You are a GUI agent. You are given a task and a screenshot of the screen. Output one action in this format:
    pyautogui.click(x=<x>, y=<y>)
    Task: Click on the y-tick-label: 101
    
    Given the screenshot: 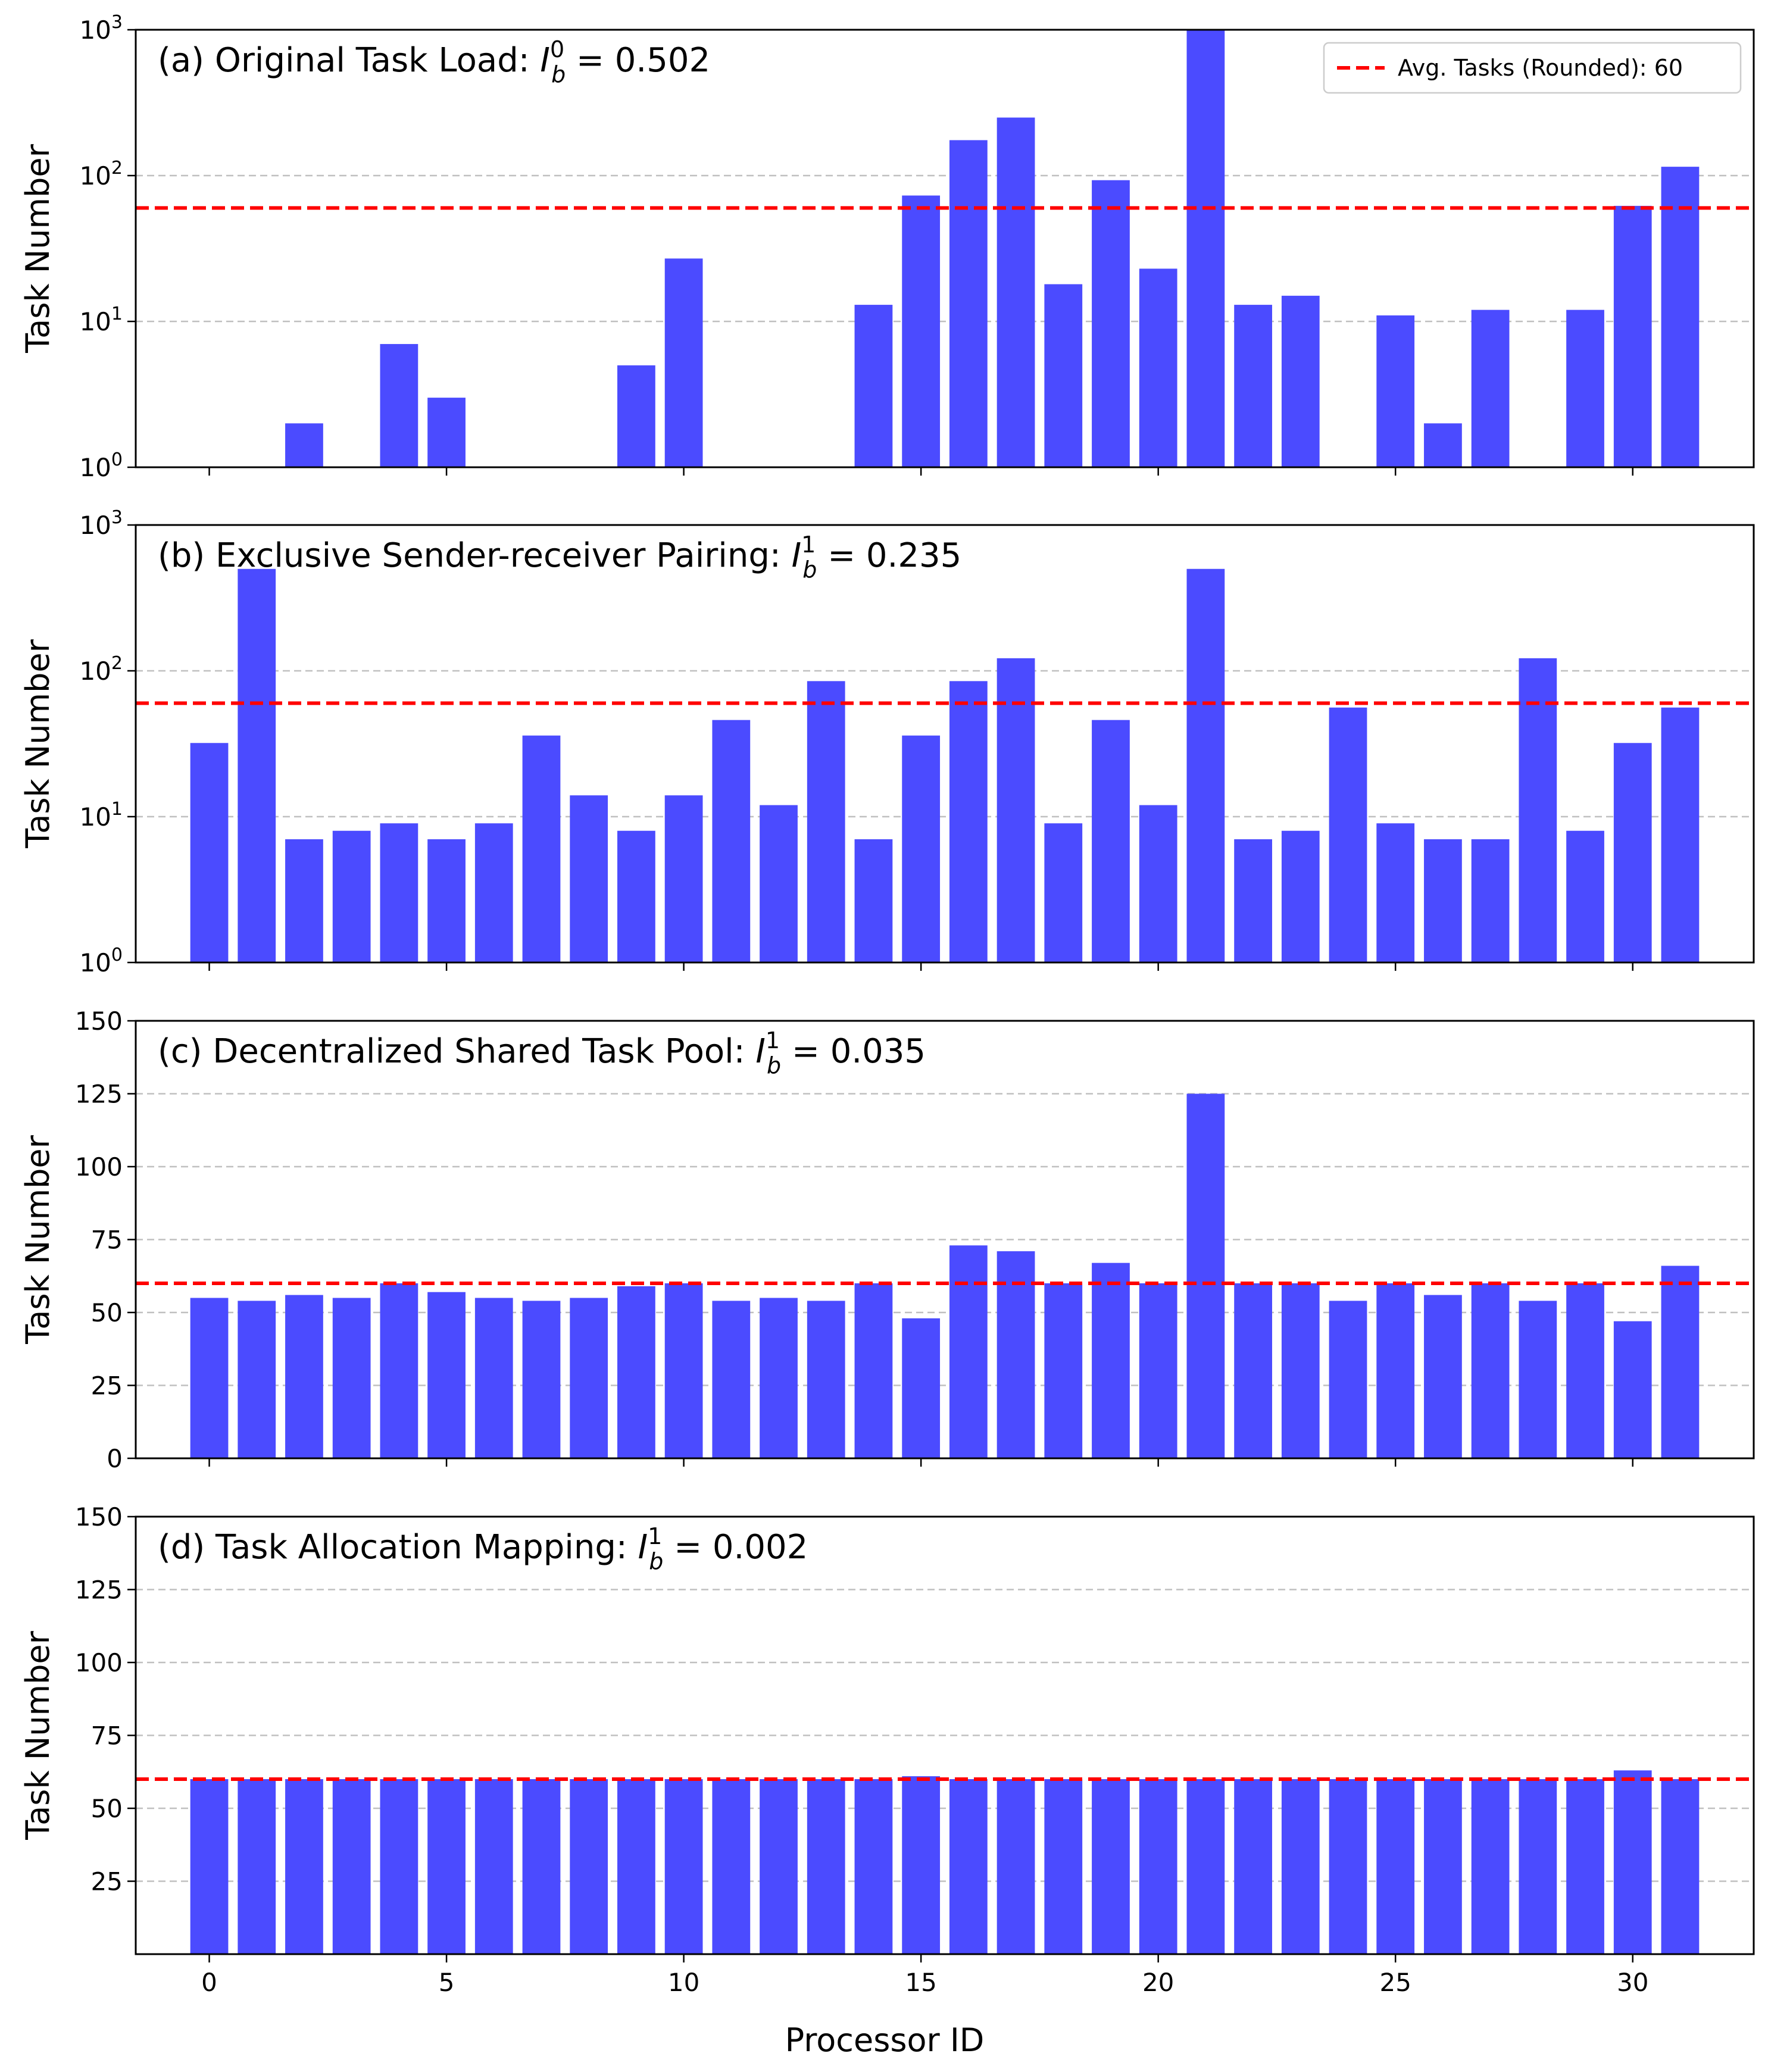 What is the action you would take?
    pyautogui.click(x=101, y=815)
    